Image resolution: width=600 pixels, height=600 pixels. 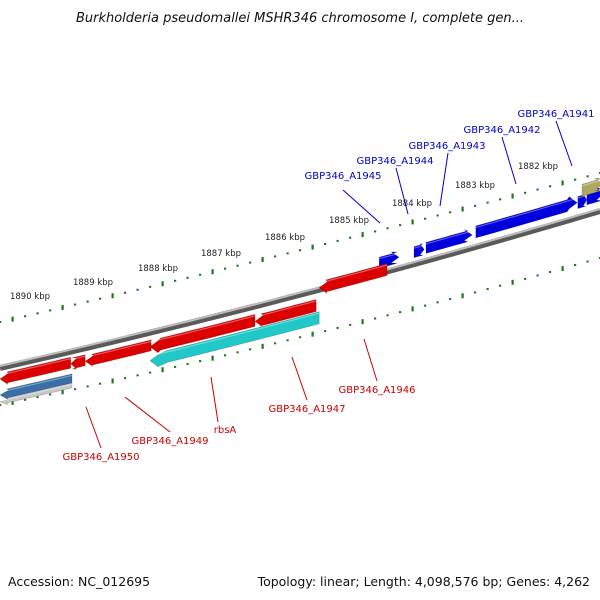 I want to click on kbp-label: 1886 kbp, so click(x=285, y=238).